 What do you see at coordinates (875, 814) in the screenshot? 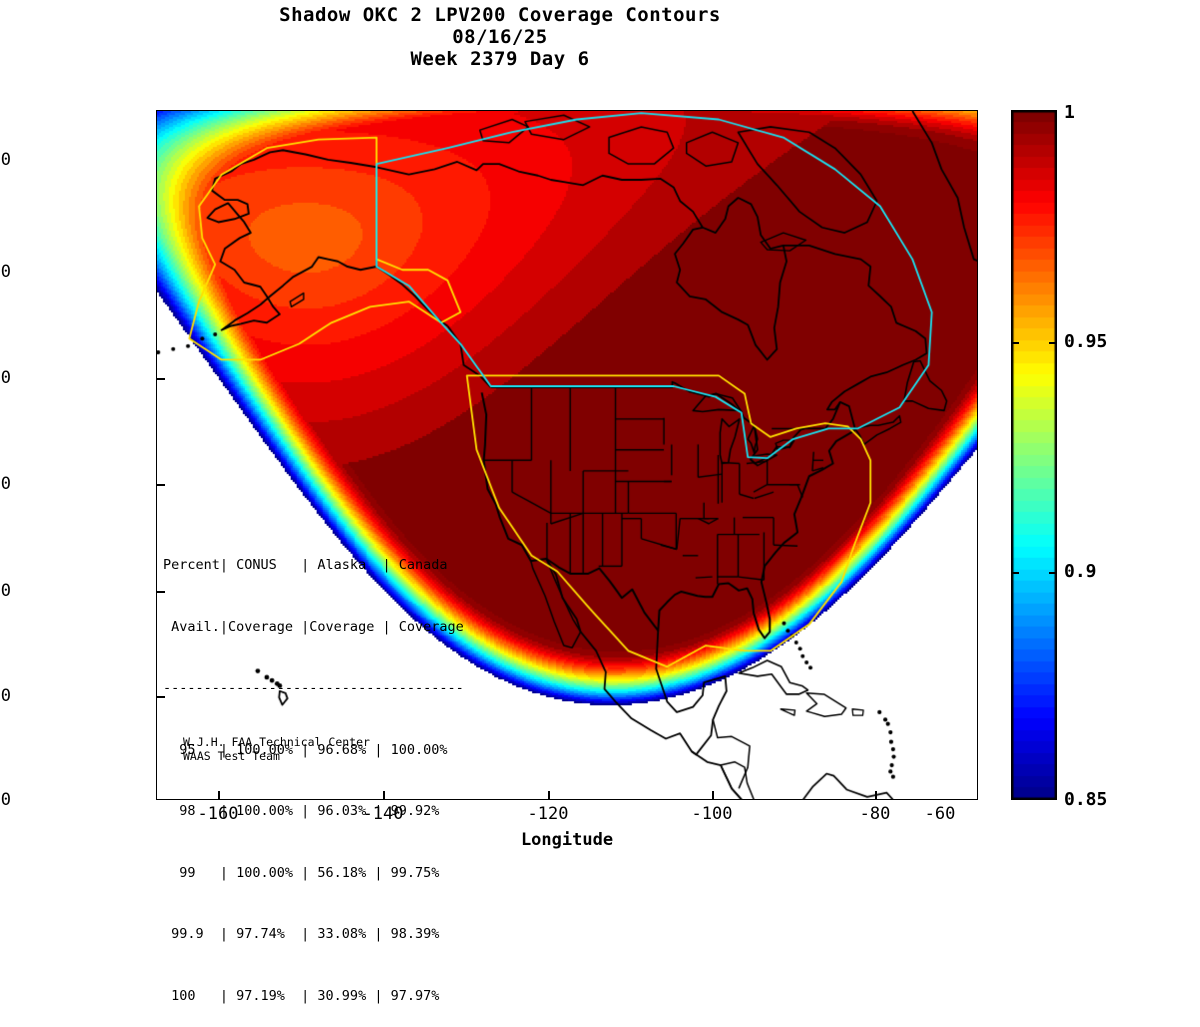
I see `xtick-label-80w: -80` at bounding box center [875, 814].